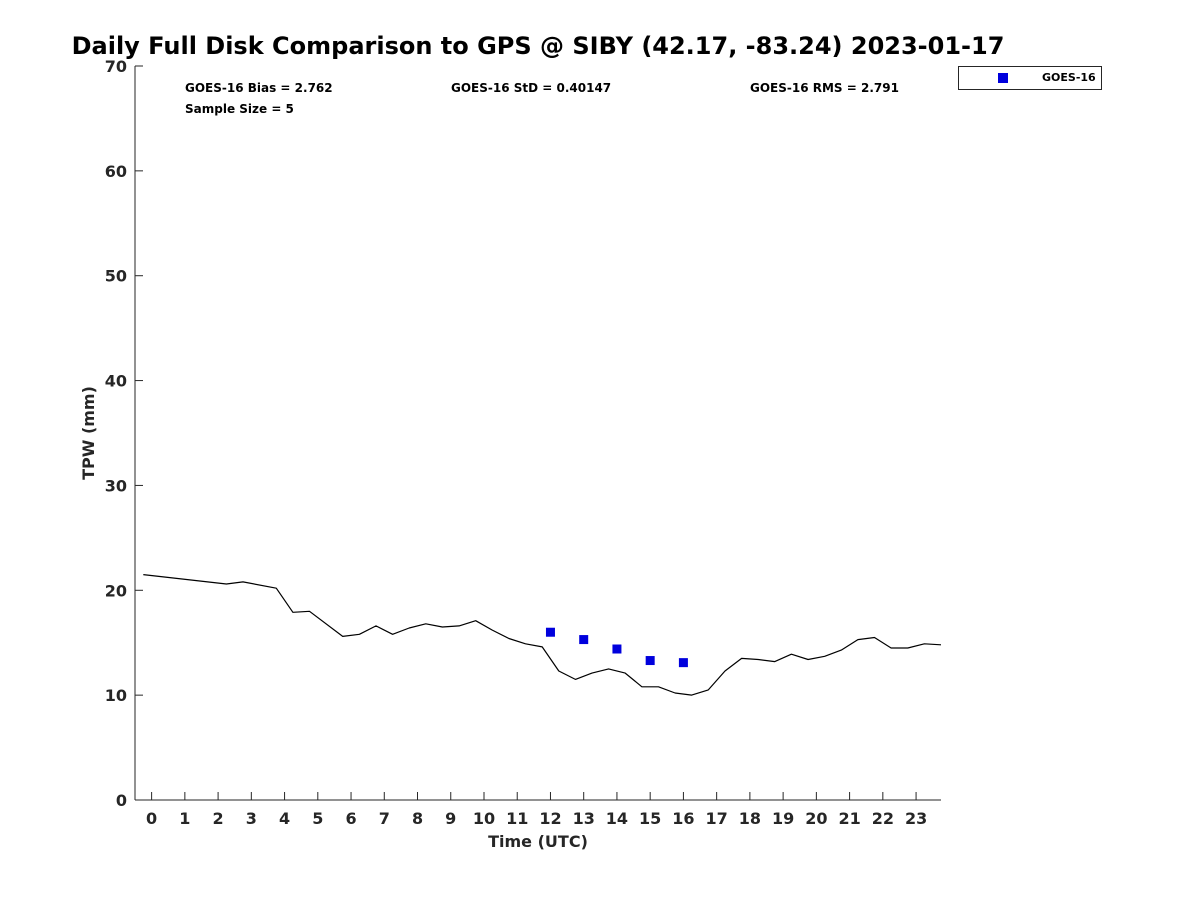  Describe the element at coordinates (350, 818) in the screenshot. I see `x-tick-label: 6` at that location.